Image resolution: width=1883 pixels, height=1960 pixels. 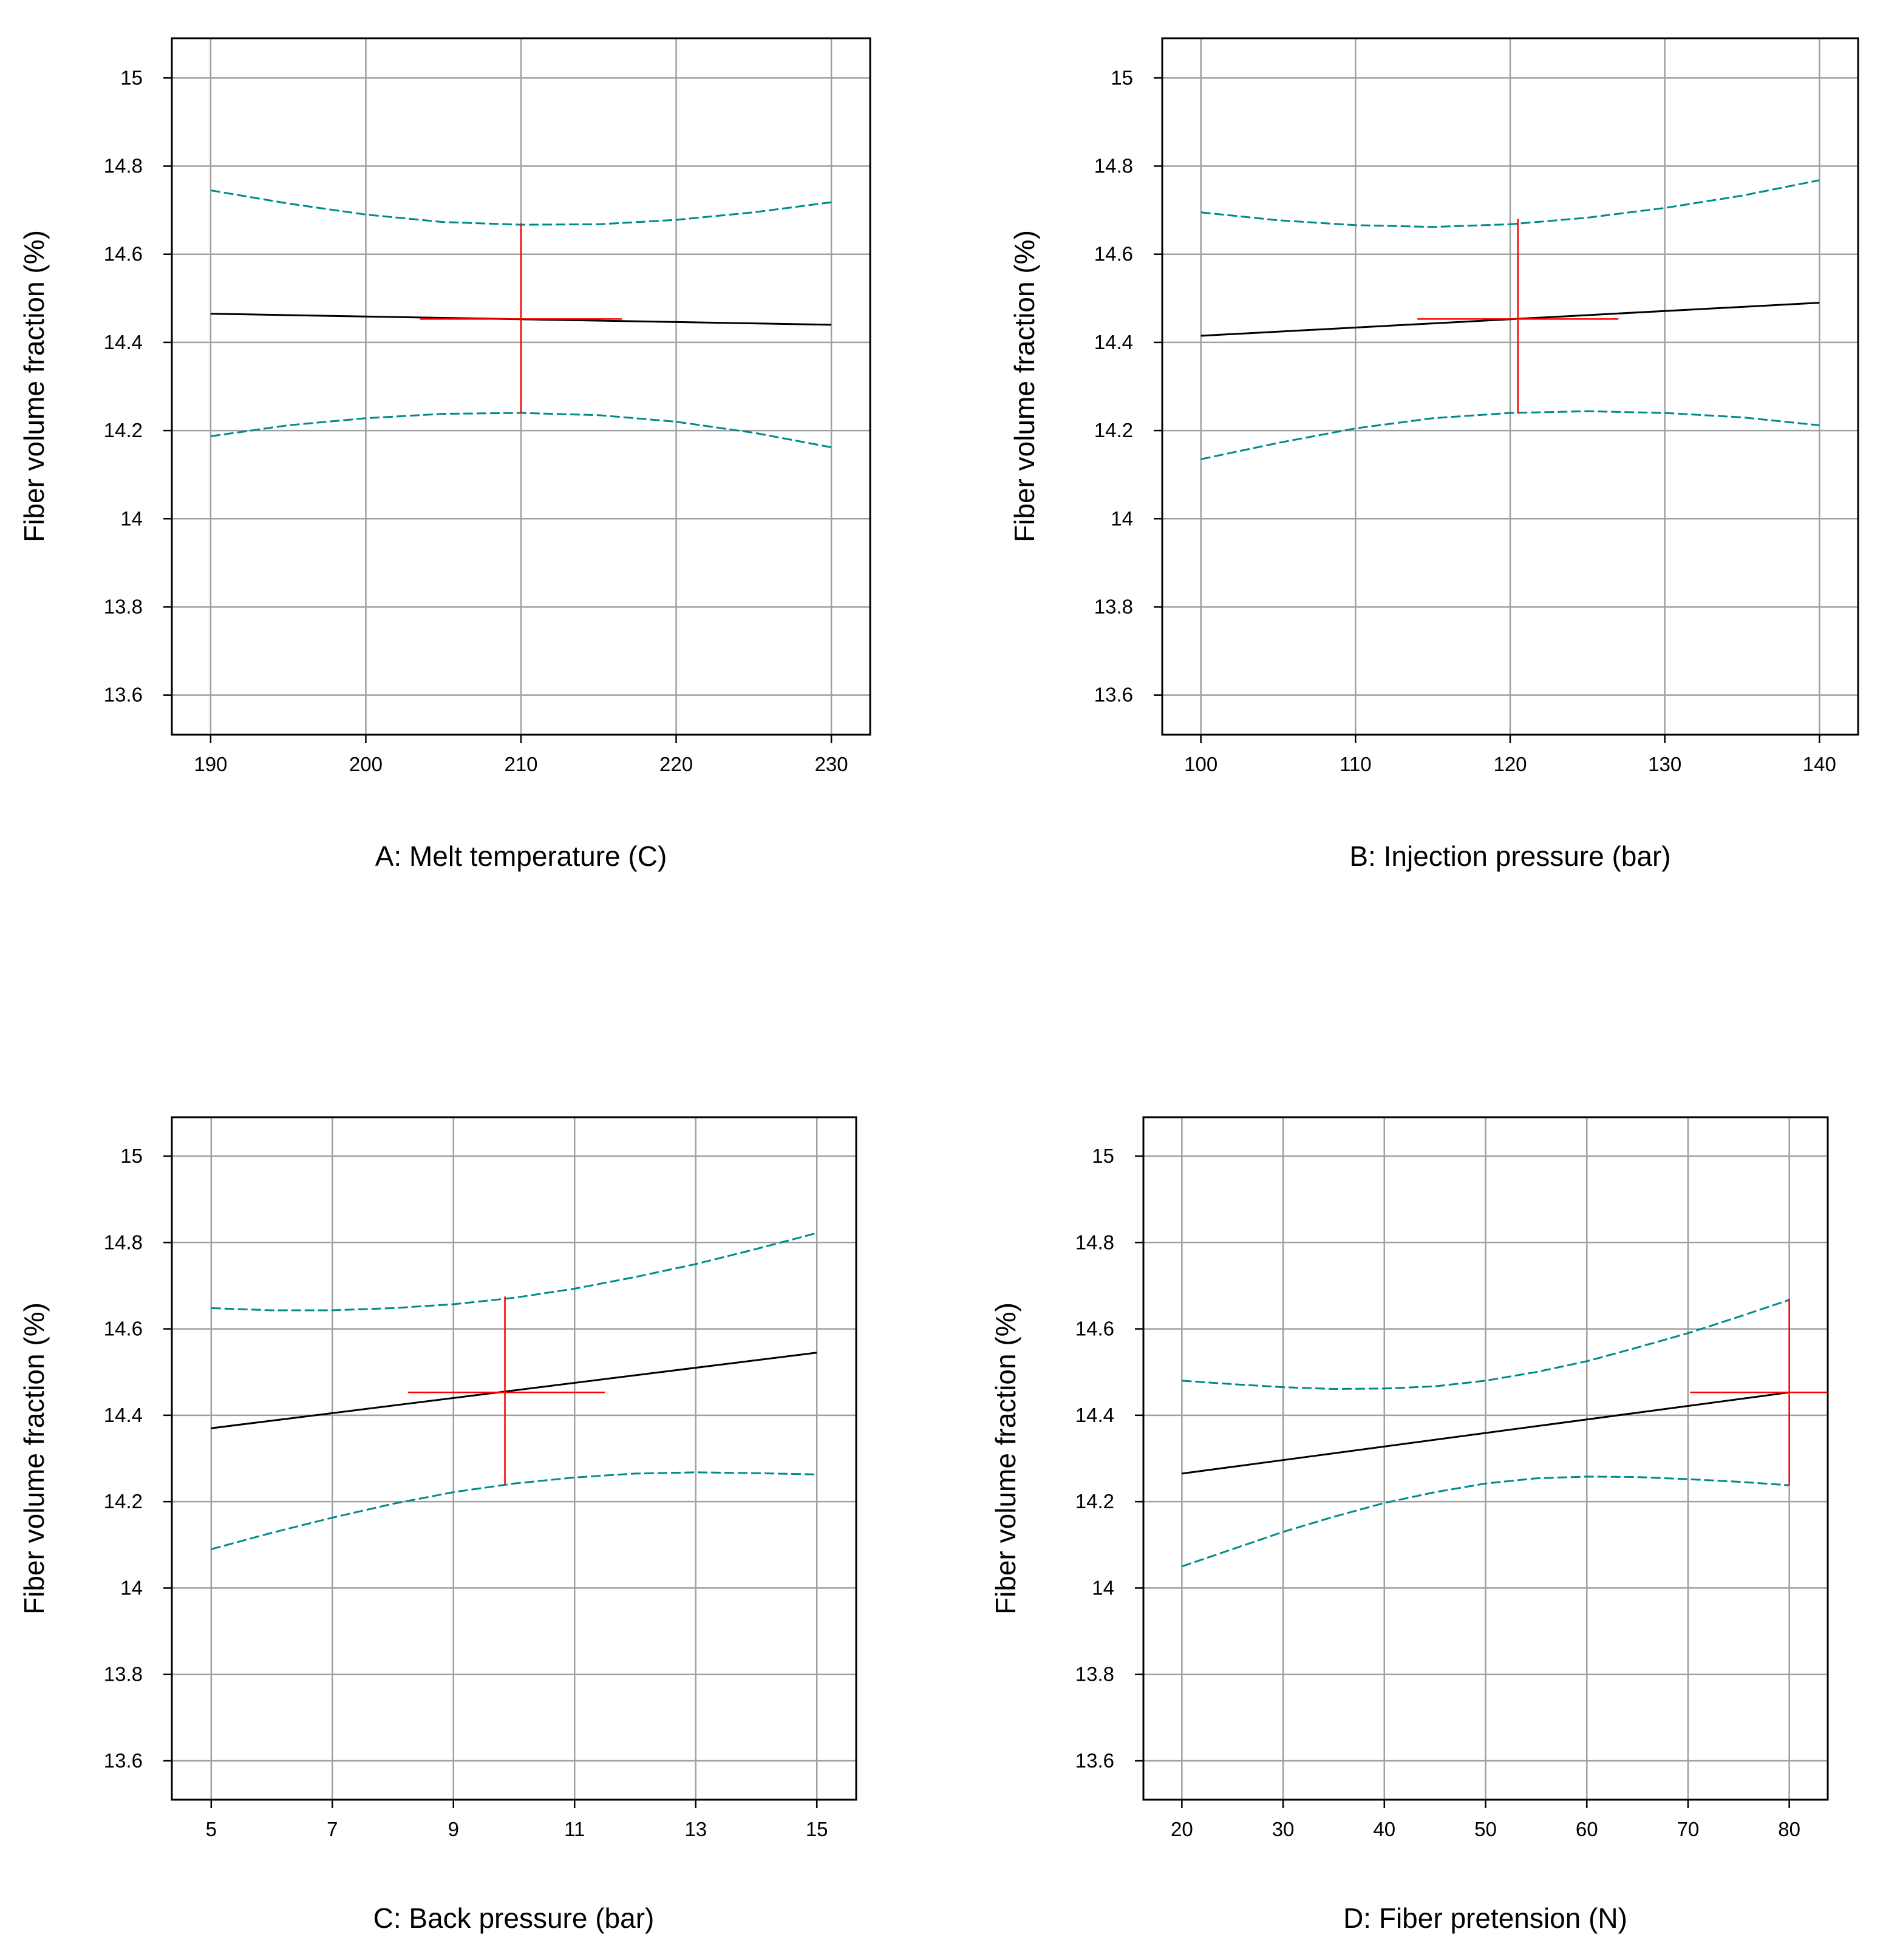 What do you see at coordinates (1688, 1829) in the screenshot?
I see `x-tick-label: 70` at bounding box center [1688, 1829].